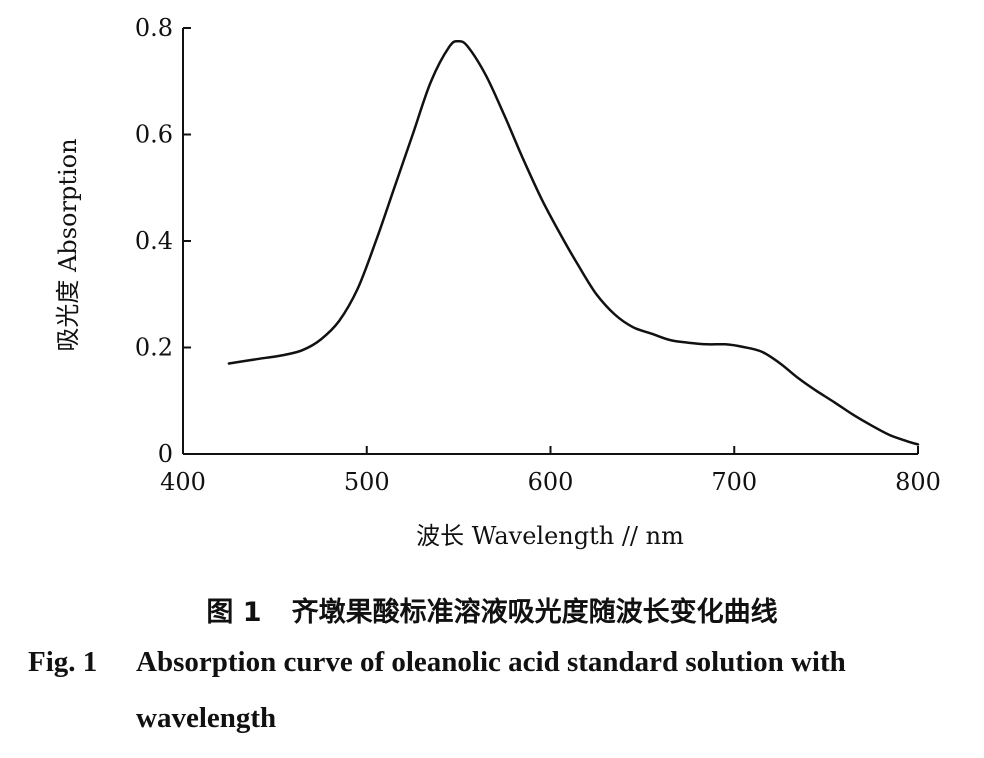  Describe the element at coordinates (68, 244) in the screenshot. I see `y-axis-label: 吸光度 Absorption` at that location.